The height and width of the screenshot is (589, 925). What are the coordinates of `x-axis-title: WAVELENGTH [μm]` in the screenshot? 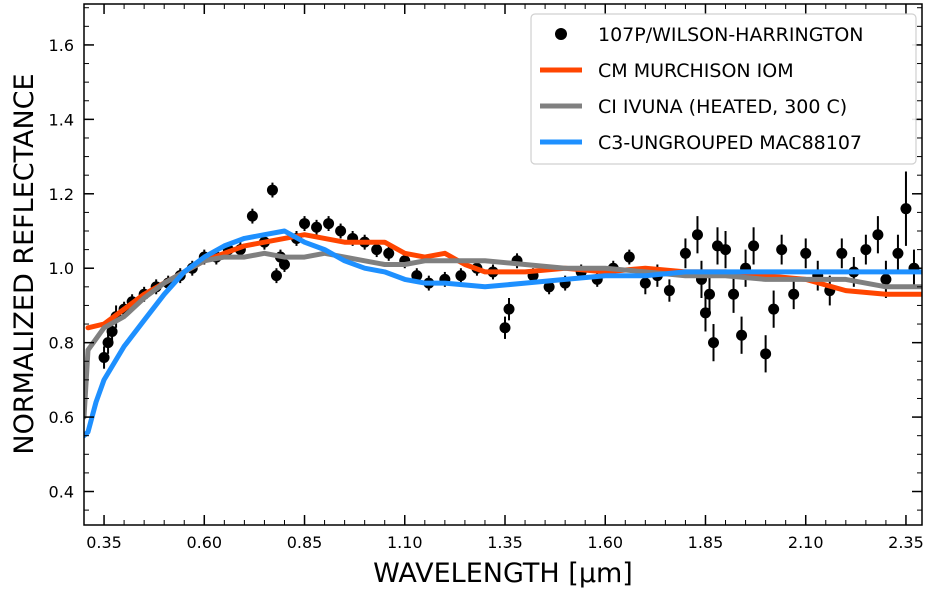 It's located at (503, 573).